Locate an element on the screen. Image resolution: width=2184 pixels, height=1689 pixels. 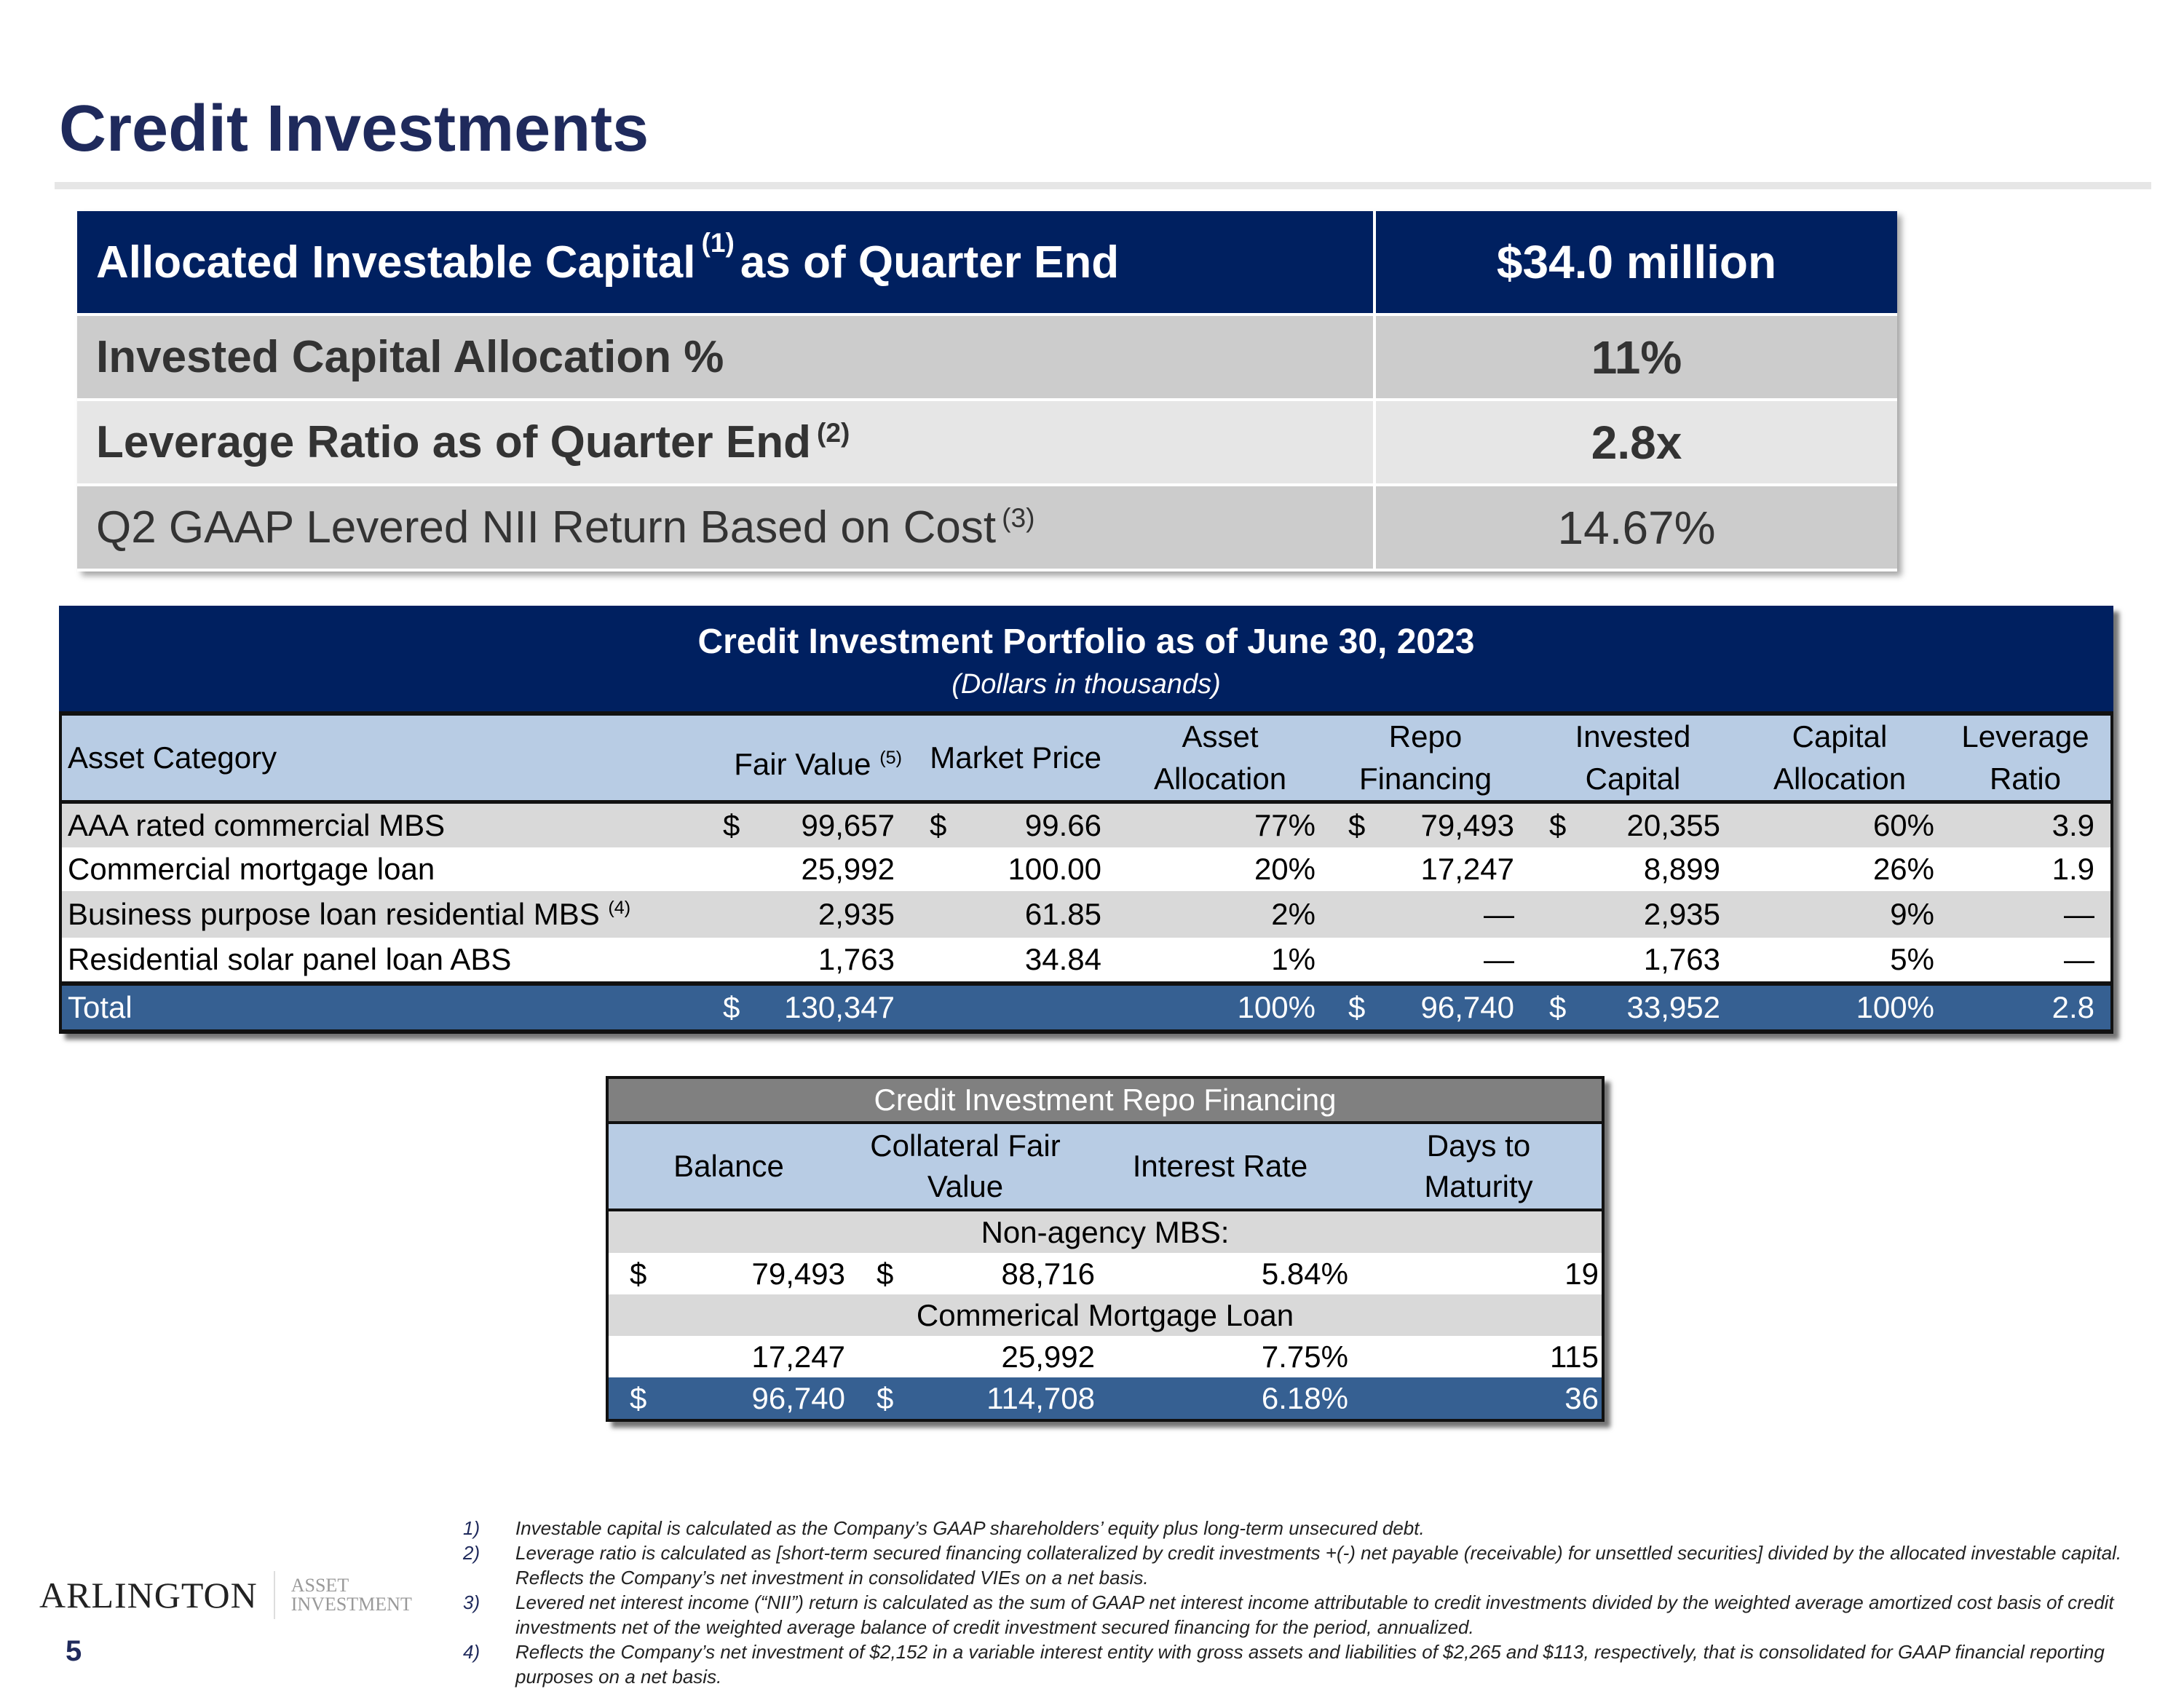
repo-section-label: Non-agency MBS: is located at coordinates (1105, 1232).